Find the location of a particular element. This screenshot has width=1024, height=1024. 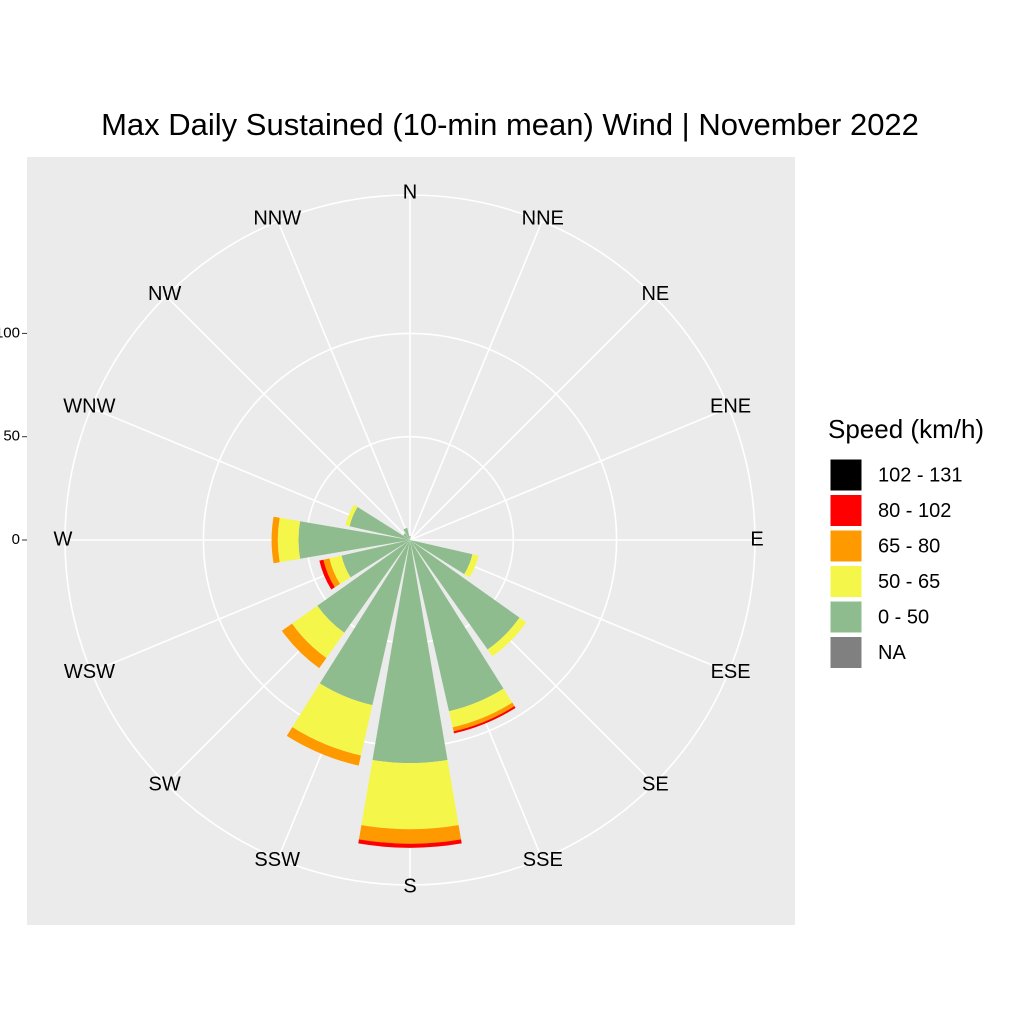

legend-title: Speed (km/h) is located at coordinates (906, 429).